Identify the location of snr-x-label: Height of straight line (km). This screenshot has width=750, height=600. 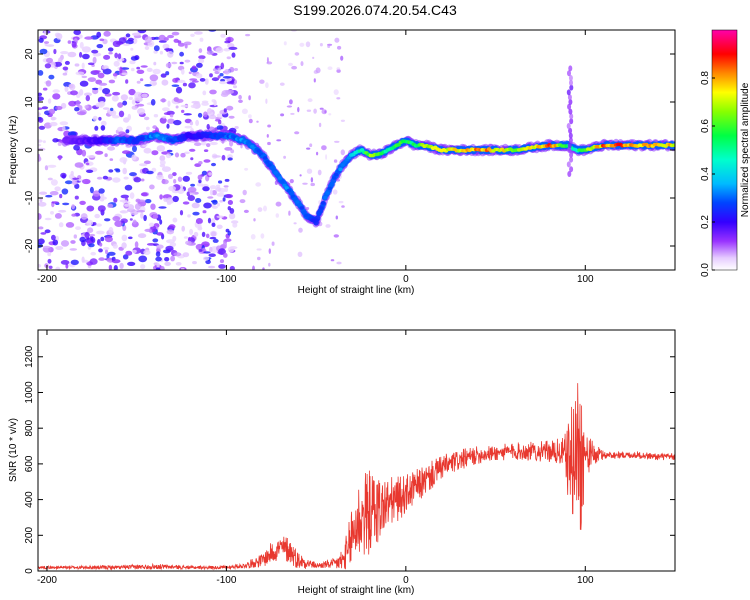
(356, 590).